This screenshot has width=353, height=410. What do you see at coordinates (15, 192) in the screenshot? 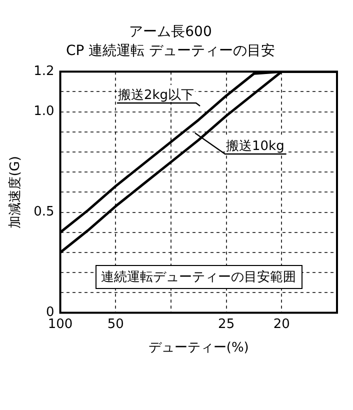
I see `y-axis-title: 加減速度(G)` at bounding box center [15, 192].